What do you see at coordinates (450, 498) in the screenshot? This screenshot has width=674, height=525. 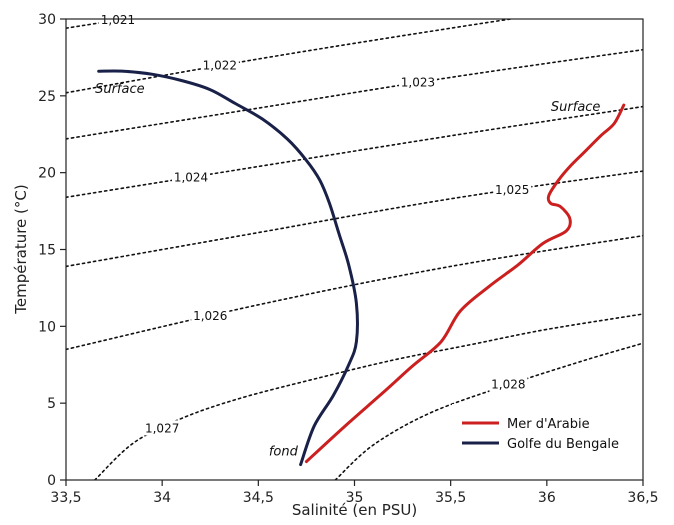 I see `x-tick-label: 35,5` at bounding box center [450, 498].